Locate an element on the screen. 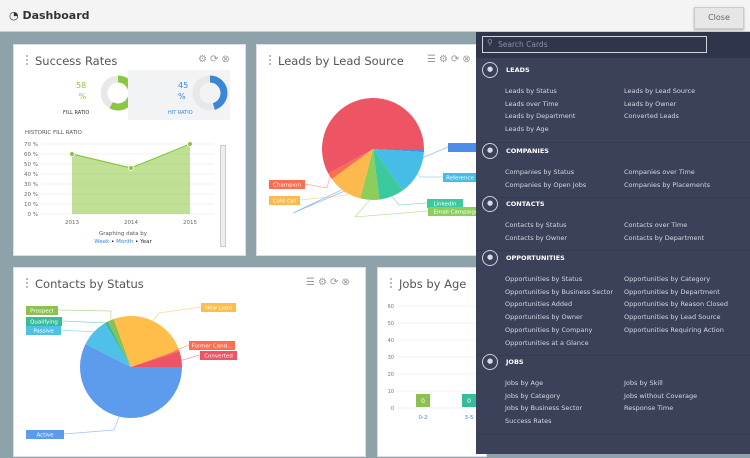 The width and height of the screenshot is (750, 458). card-option: Companies over Time is located at coordinates (659, 172).